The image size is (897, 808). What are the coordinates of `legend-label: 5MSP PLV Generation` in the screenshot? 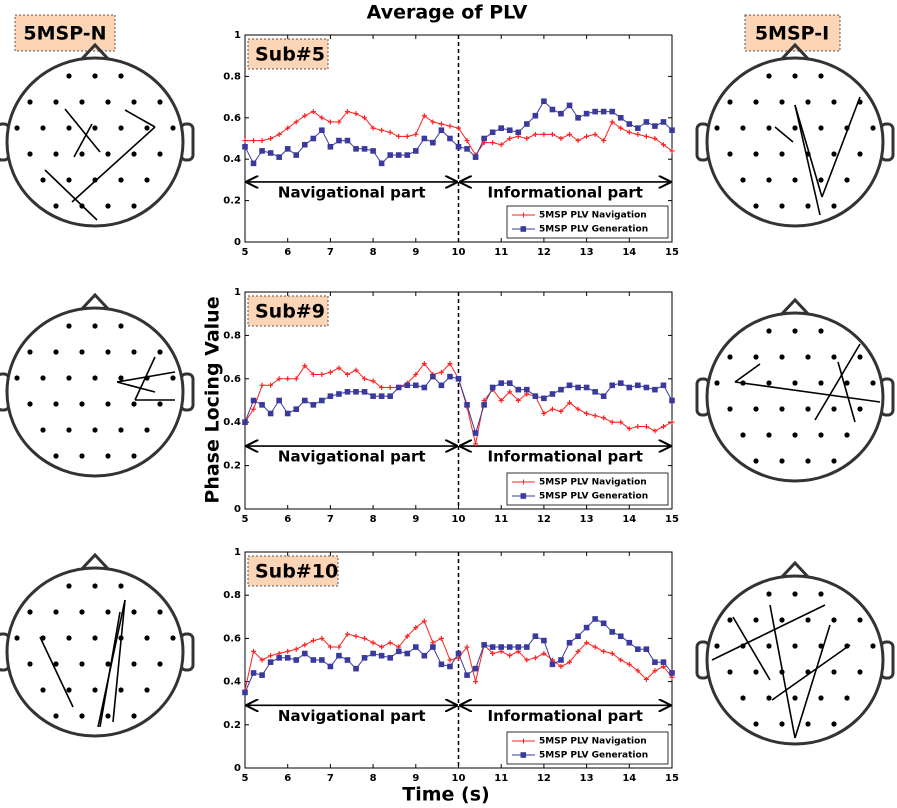 It's located at (593, 497).